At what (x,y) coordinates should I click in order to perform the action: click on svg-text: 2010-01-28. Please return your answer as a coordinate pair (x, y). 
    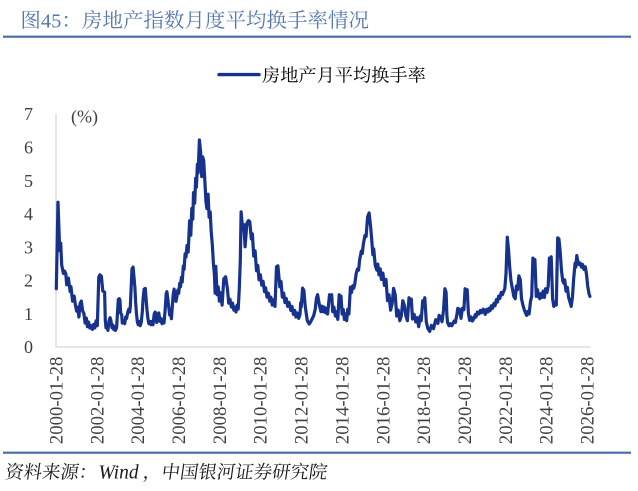
    Looking at the image, I should click on (261, 401).